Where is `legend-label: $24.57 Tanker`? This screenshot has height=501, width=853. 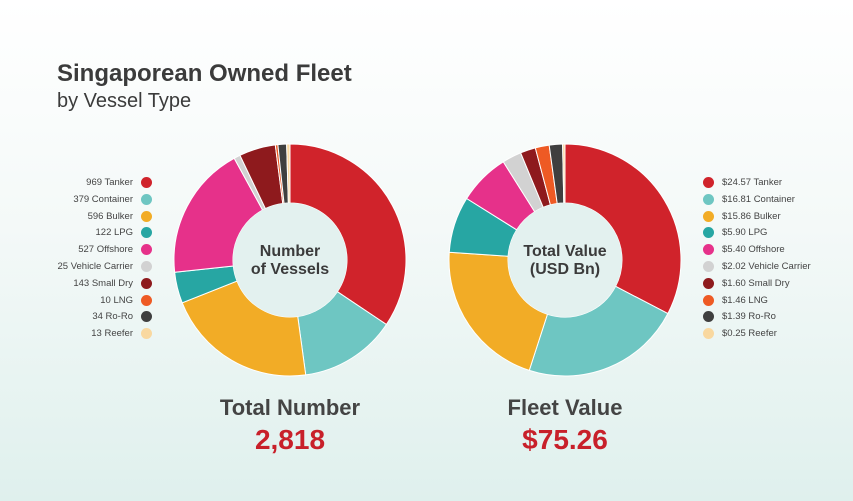
legend-label: $24.57 Tanker is located at coordinates (752, 182).